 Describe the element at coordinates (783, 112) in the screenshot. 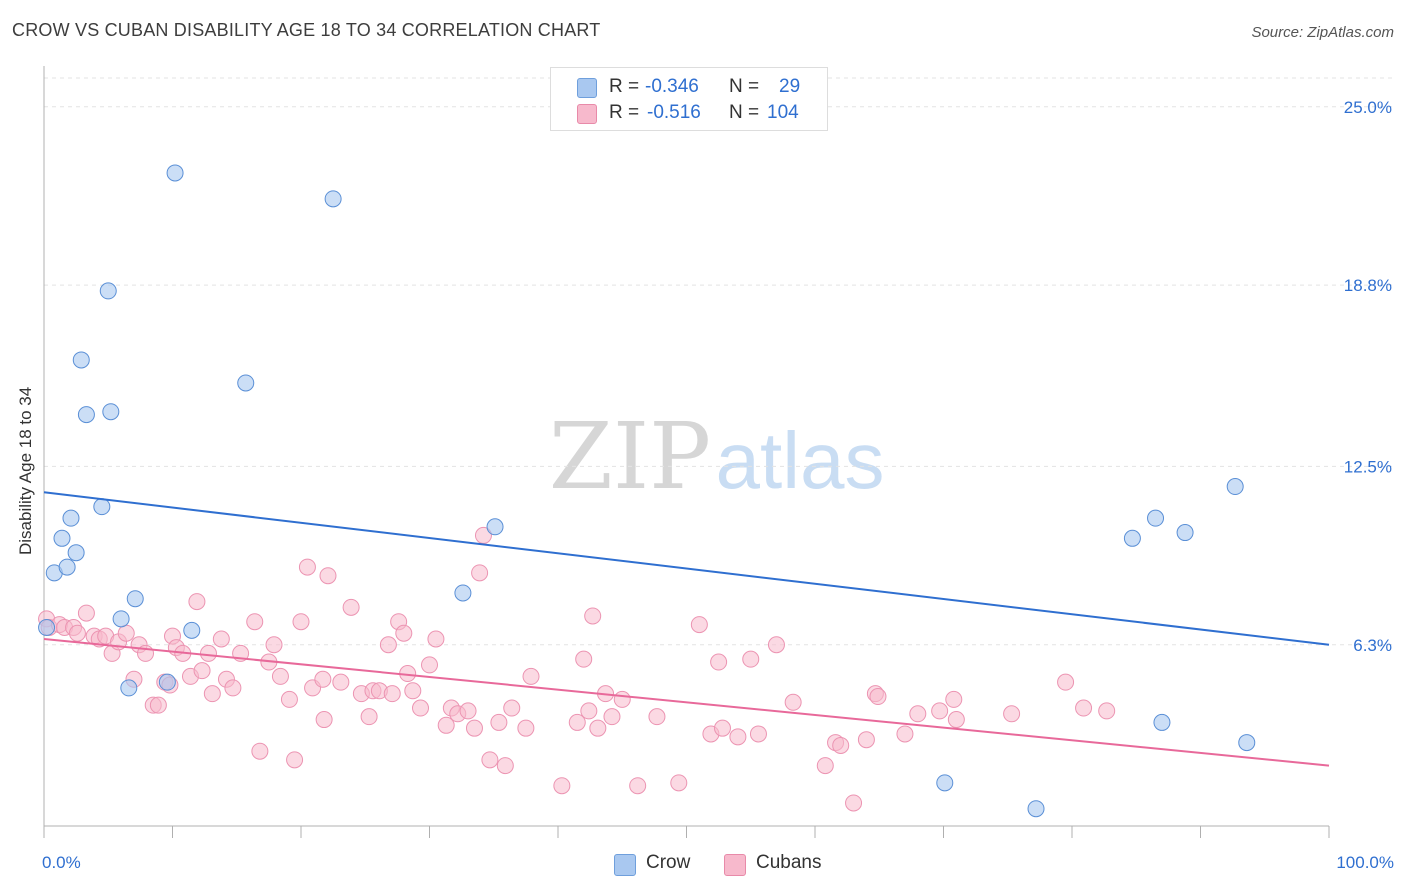

I see `legend-n-value: 104` at that location.